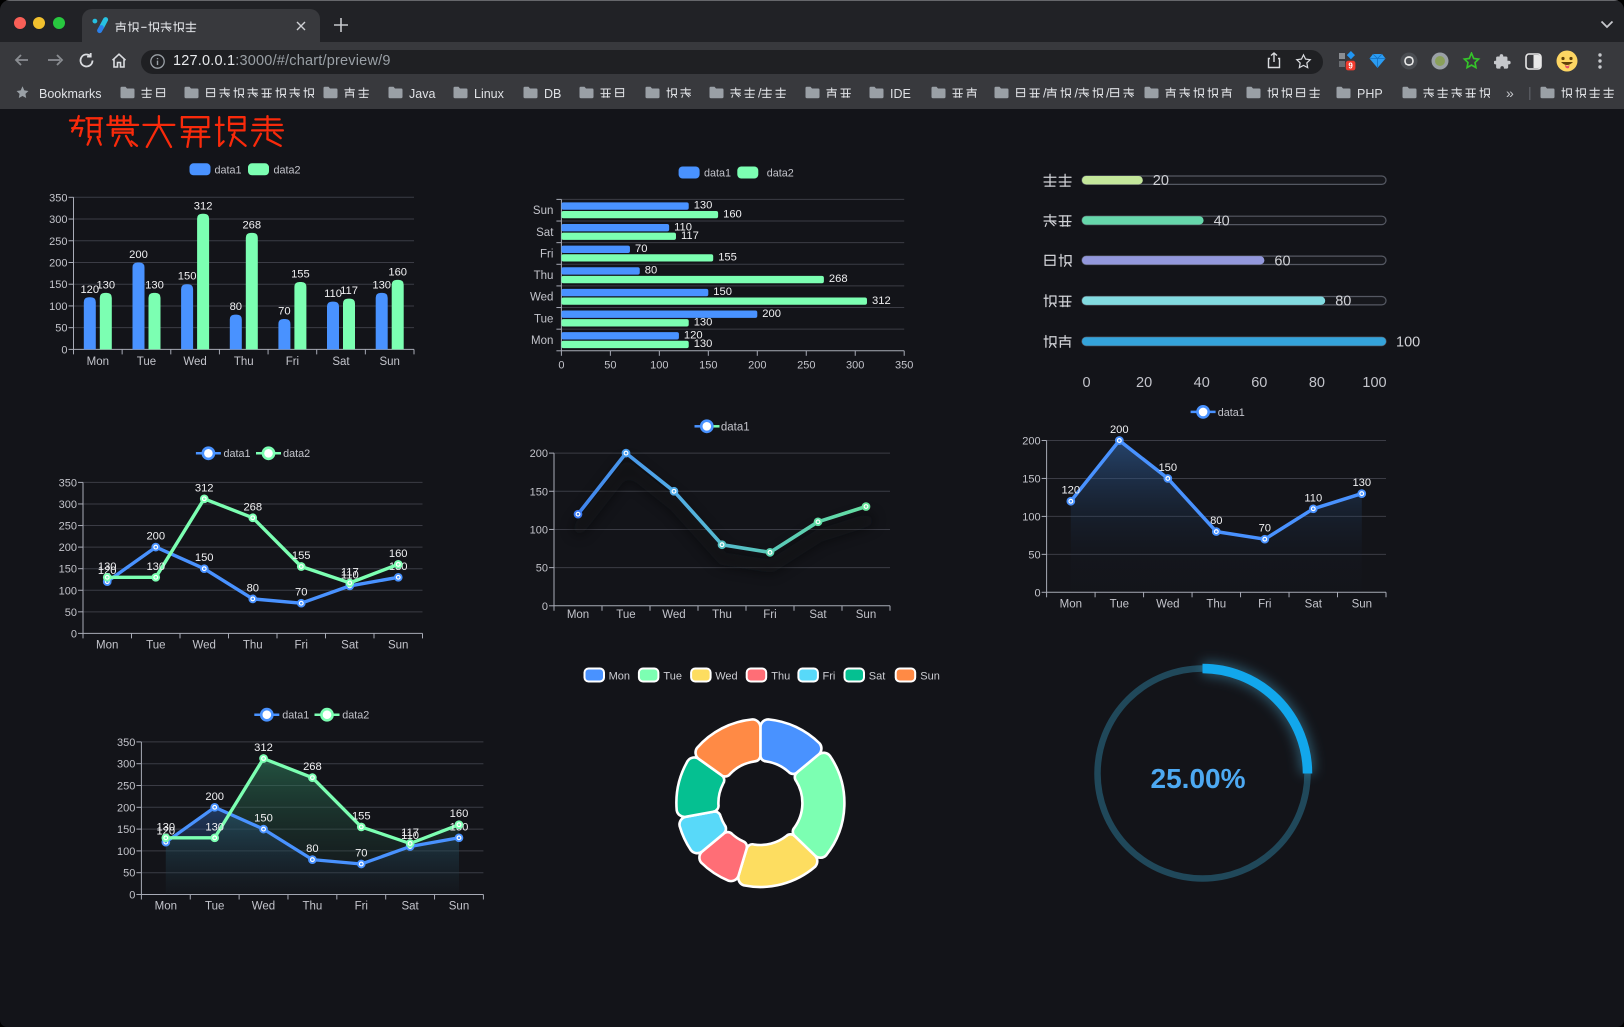 The image size is (1624, 1027). What do you see at coordinates (1144, 383) in the screenshot?
I see `svg-text: 20` at bounding box center [1144, 383].